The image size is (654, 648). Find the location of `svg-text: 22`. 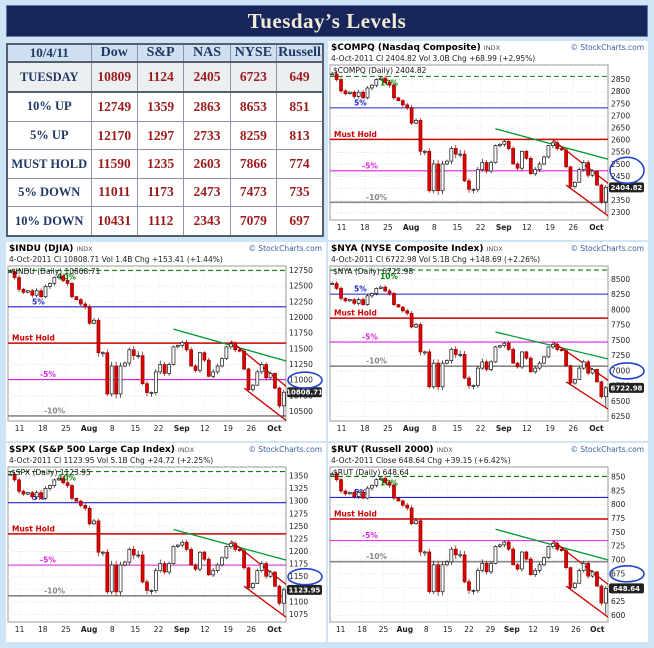

svg-text: 22 is located at coordinates (159, 428).